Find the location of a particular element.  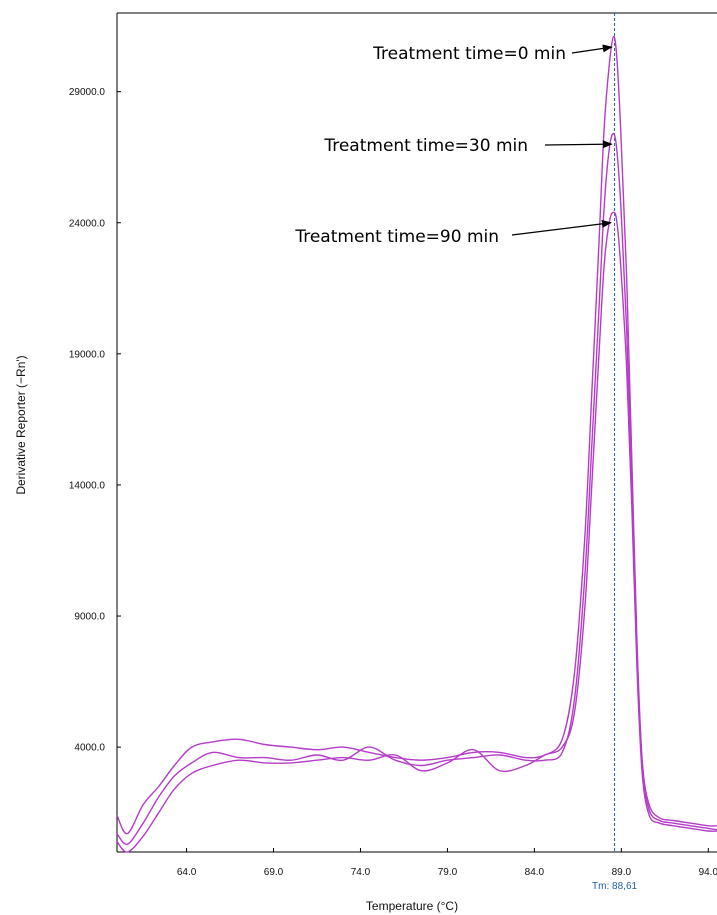

y-tick-label: 29000.0 is located at coordinates (87, 92).